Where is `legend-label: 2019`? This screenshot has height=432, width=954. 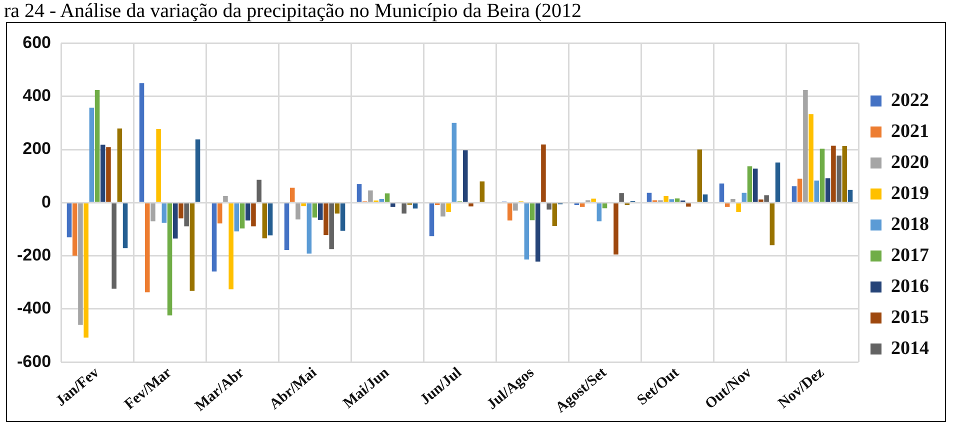 legend-label: 2019 is located at coordinates (910, 193).